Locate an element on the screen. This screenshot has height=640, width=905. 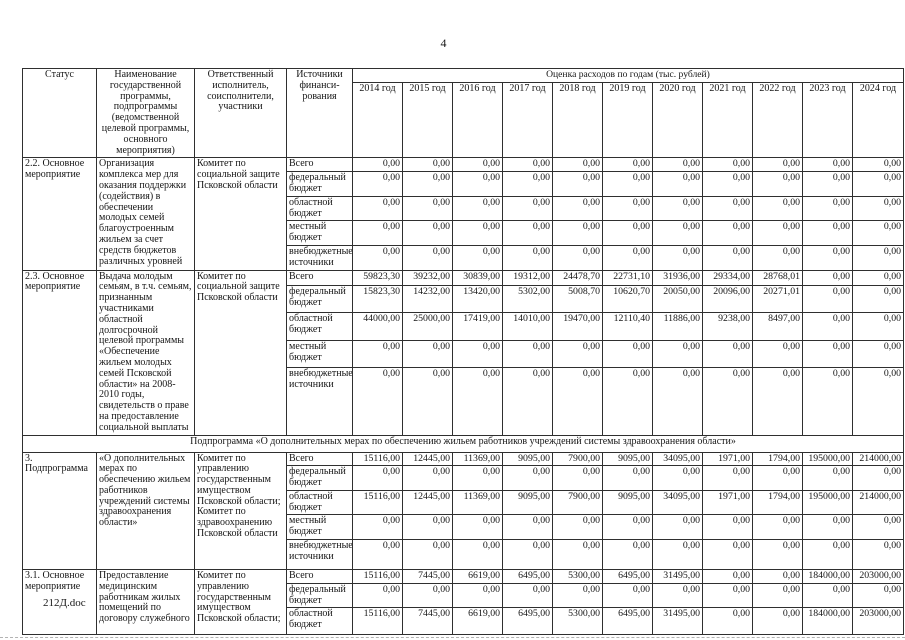
source-label-cell: местный бюджет is located at coordinates (319, 354).